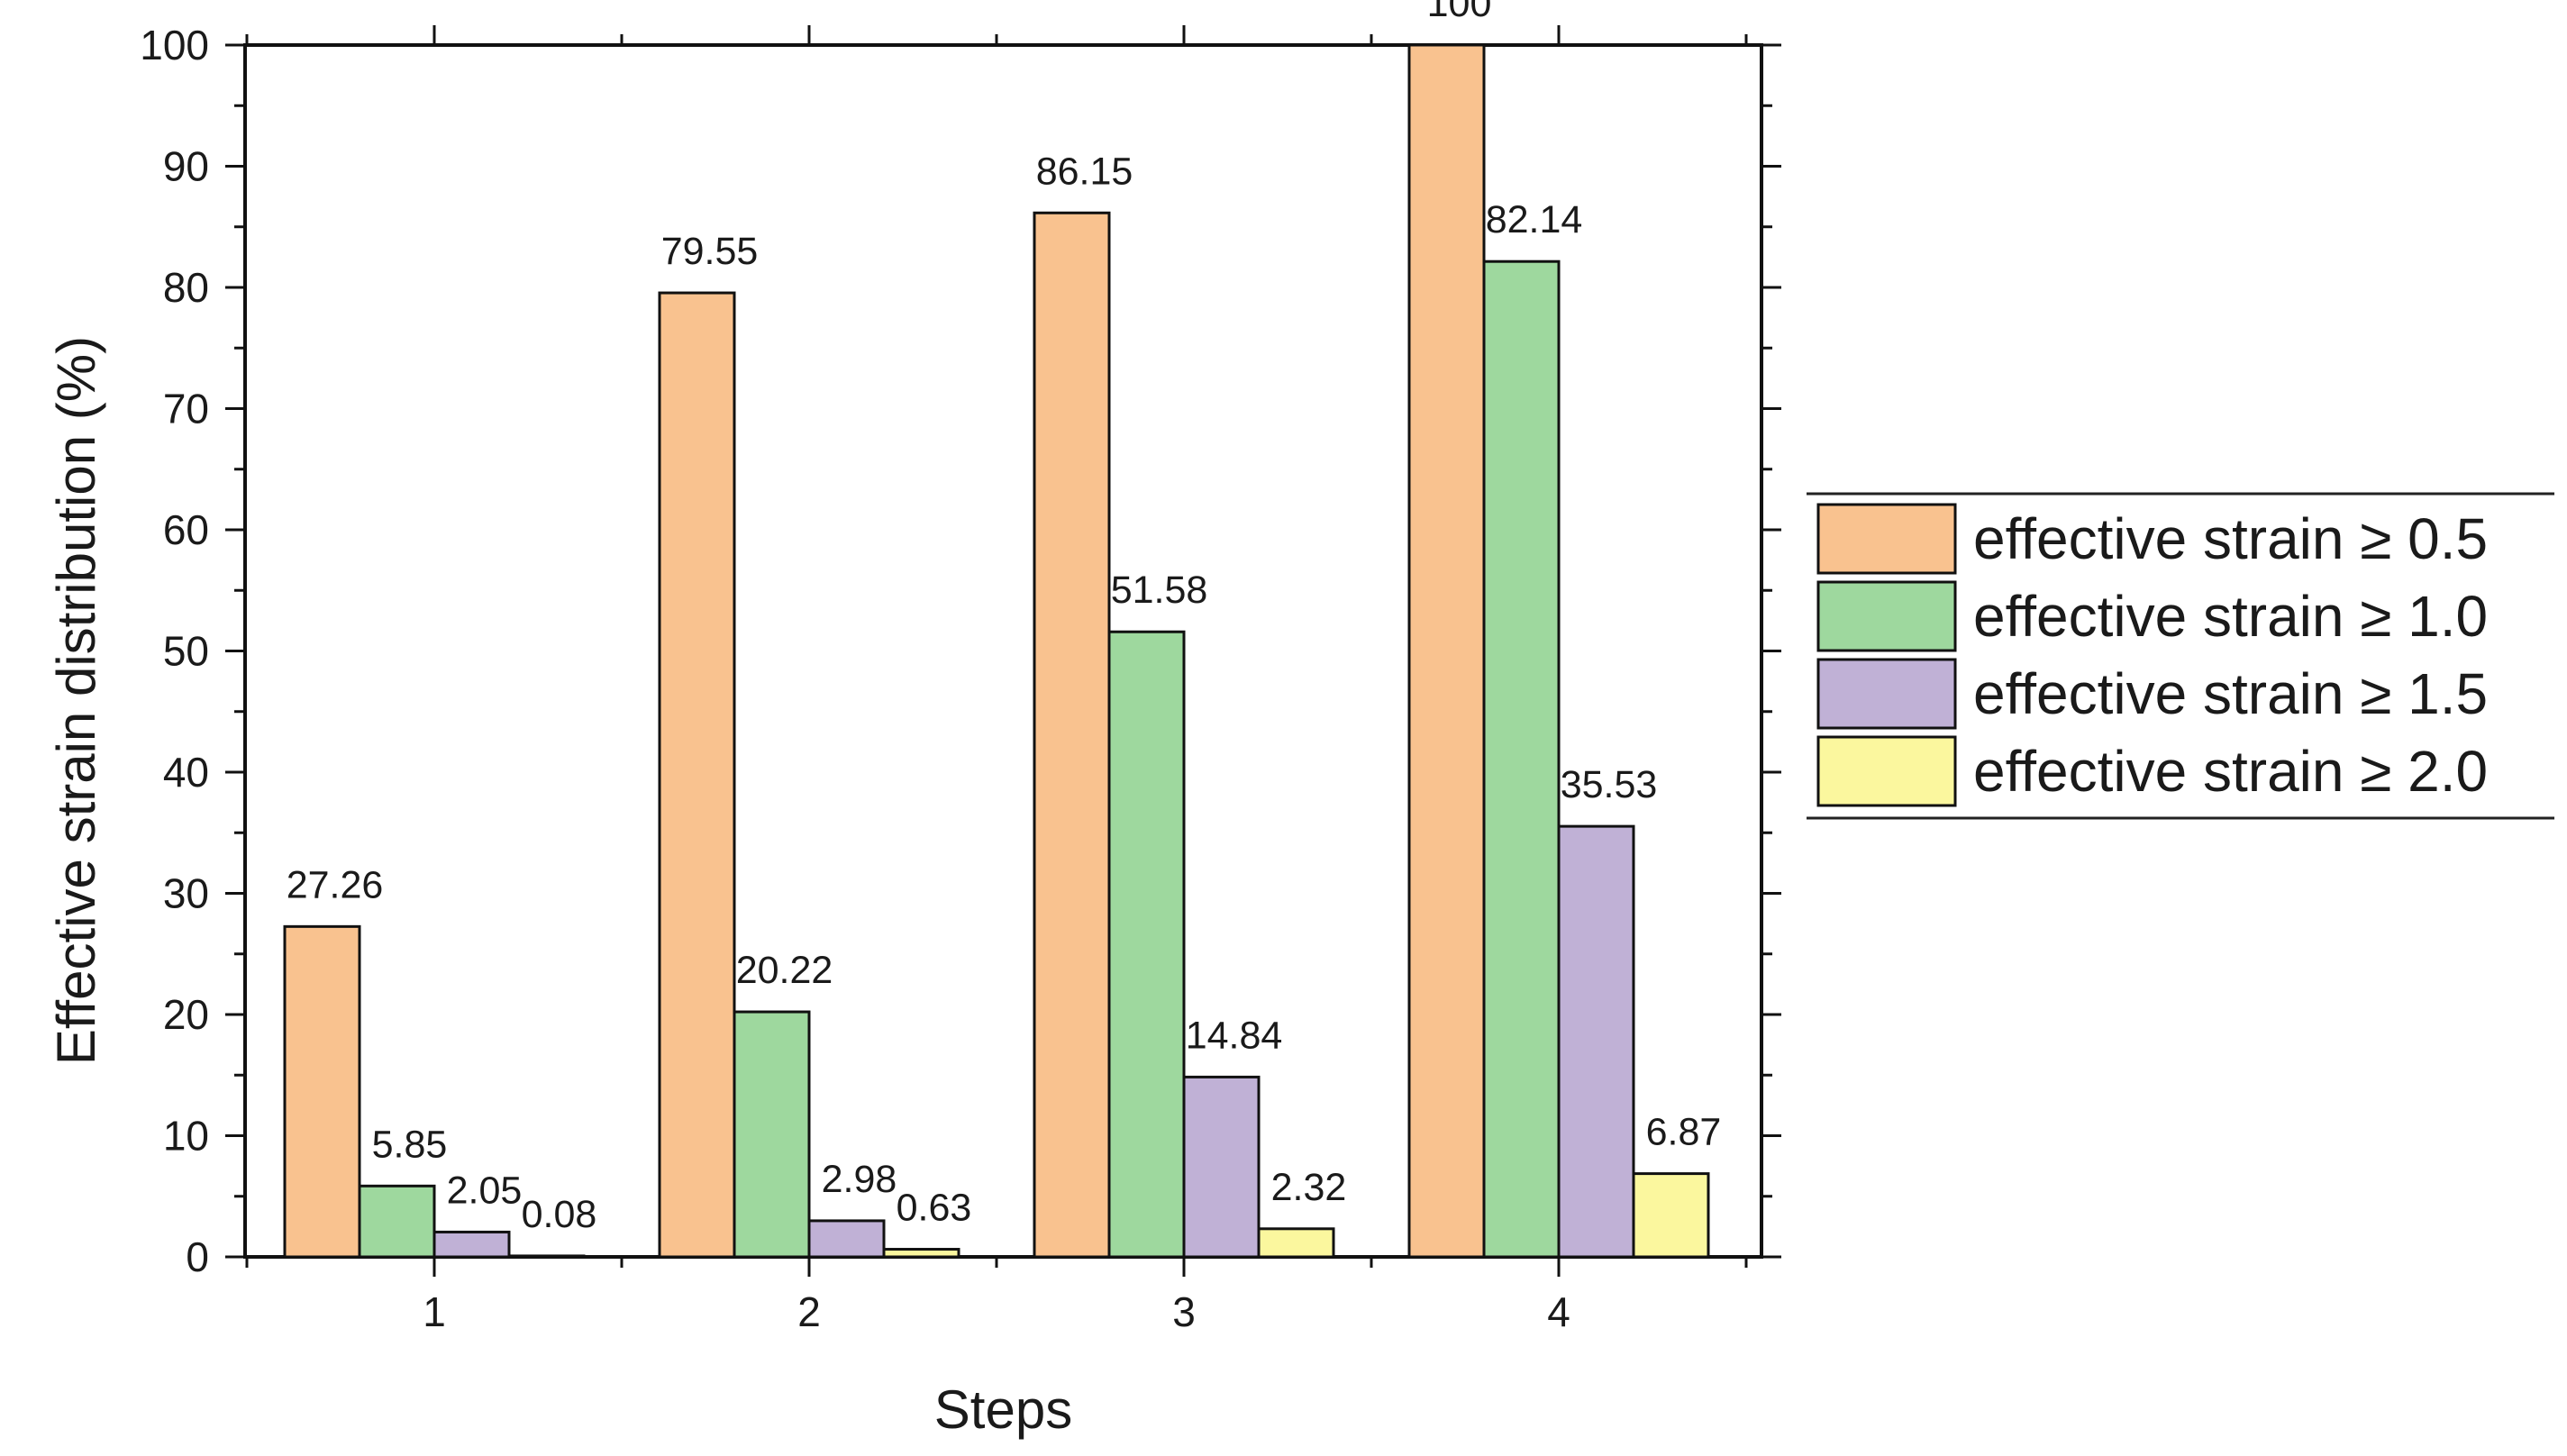 The width and height of the screenshot is (2567, 1456). Describe the element at coordinates (1309, 1187) in the screenshot. I see `data-label: 2.32` at that location.